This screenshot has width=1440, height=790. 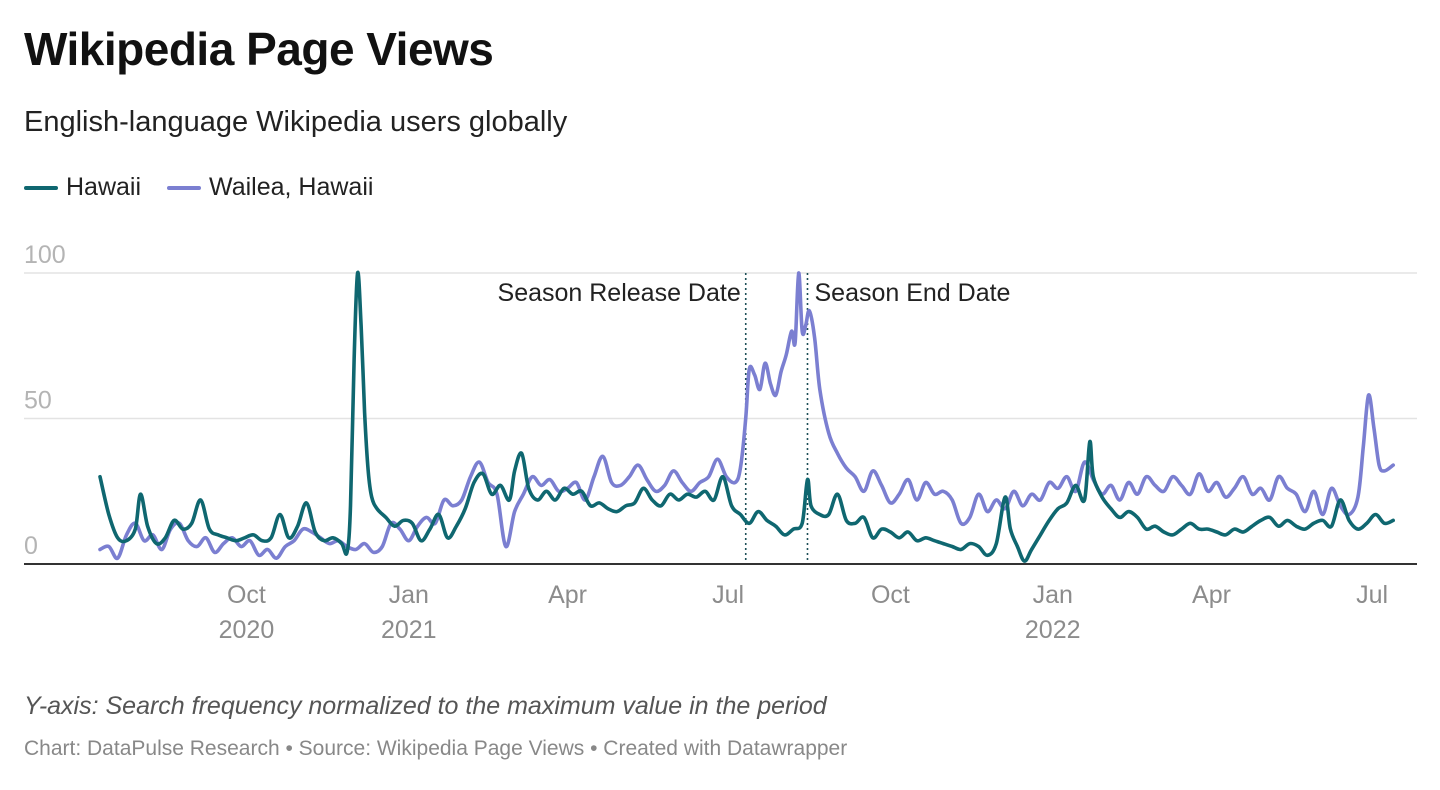 What do you see at coordinates (45, 255) in the screenshot?
I see `y-tick-label: 100` at bounding box center [45, 255].